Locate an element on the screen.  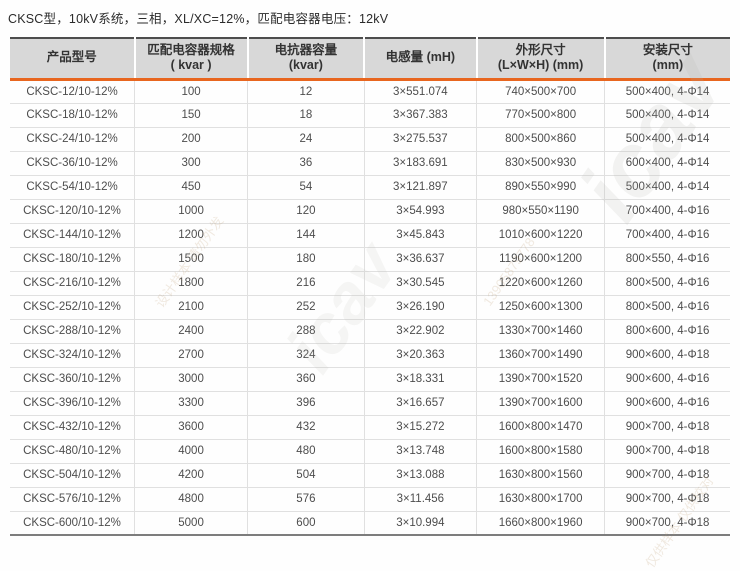
table-cell: 1200 is located at coordinates (191, 235).